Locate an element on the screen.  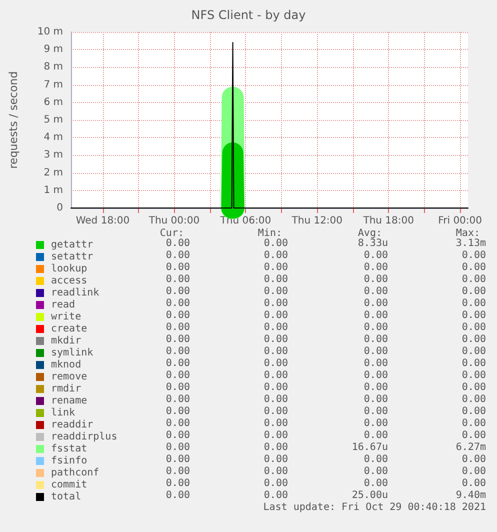
text: 3.13m is located at coordinates (470, 244).